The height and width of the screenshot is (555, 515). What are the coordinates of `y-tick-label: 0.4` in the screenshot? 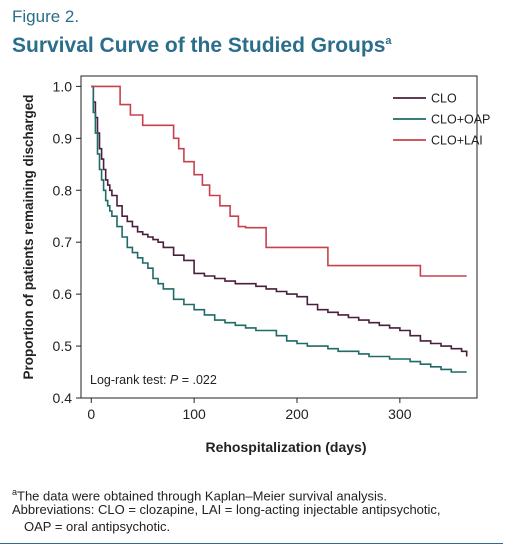 It's located at (63, 398).